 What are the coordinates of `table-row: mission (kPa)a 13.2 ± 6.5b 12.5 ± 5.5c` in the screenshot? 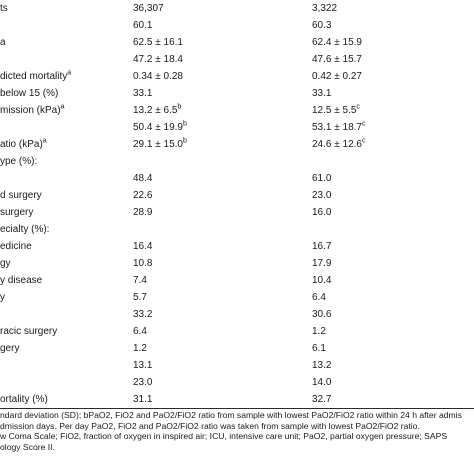 It's located at (237, 110).